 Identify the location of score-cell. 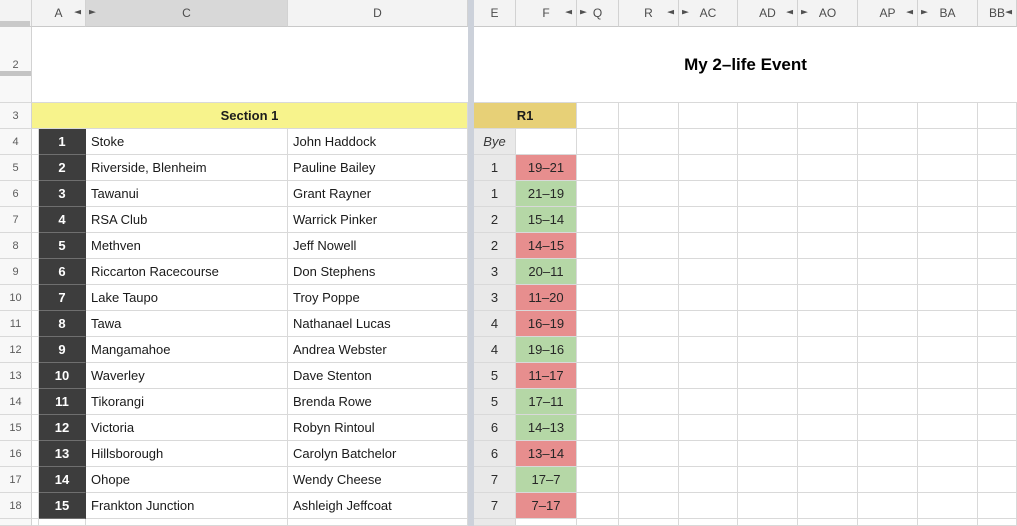
(546, 142).